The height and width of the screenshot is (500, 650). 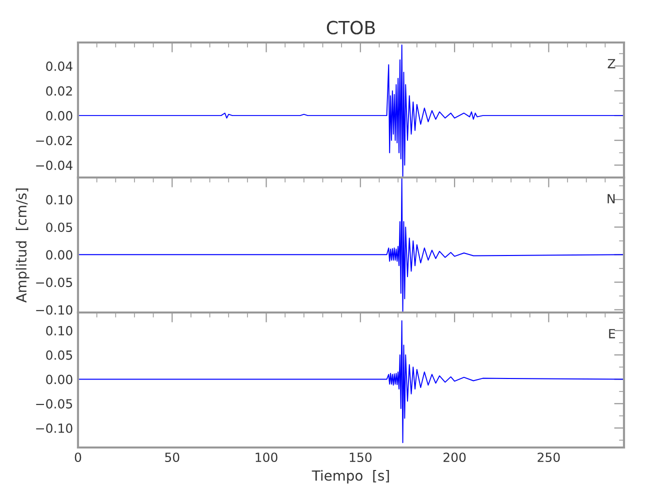 I want to click on annotation: E, so click(x=612, y=333).